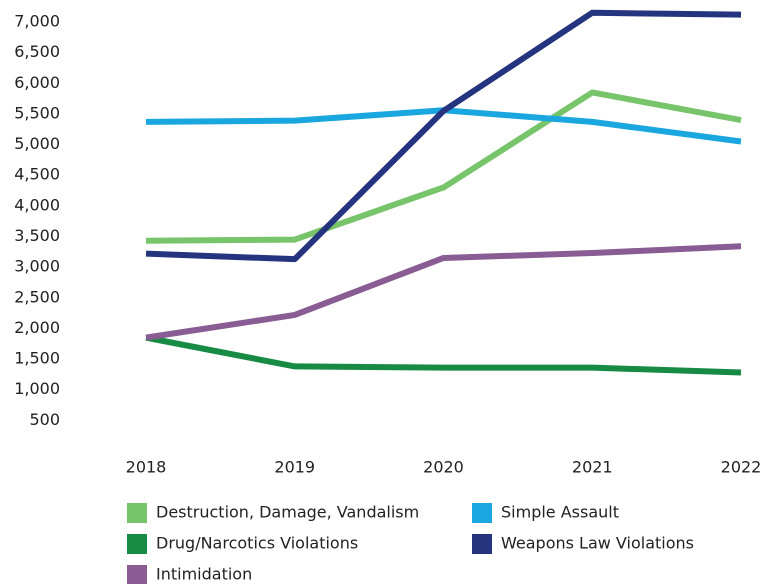 The image size is (769, 584). Describe the element at coordinates (146, 467) in the screenshot. I see `x-tick-label: 2018` at that location.